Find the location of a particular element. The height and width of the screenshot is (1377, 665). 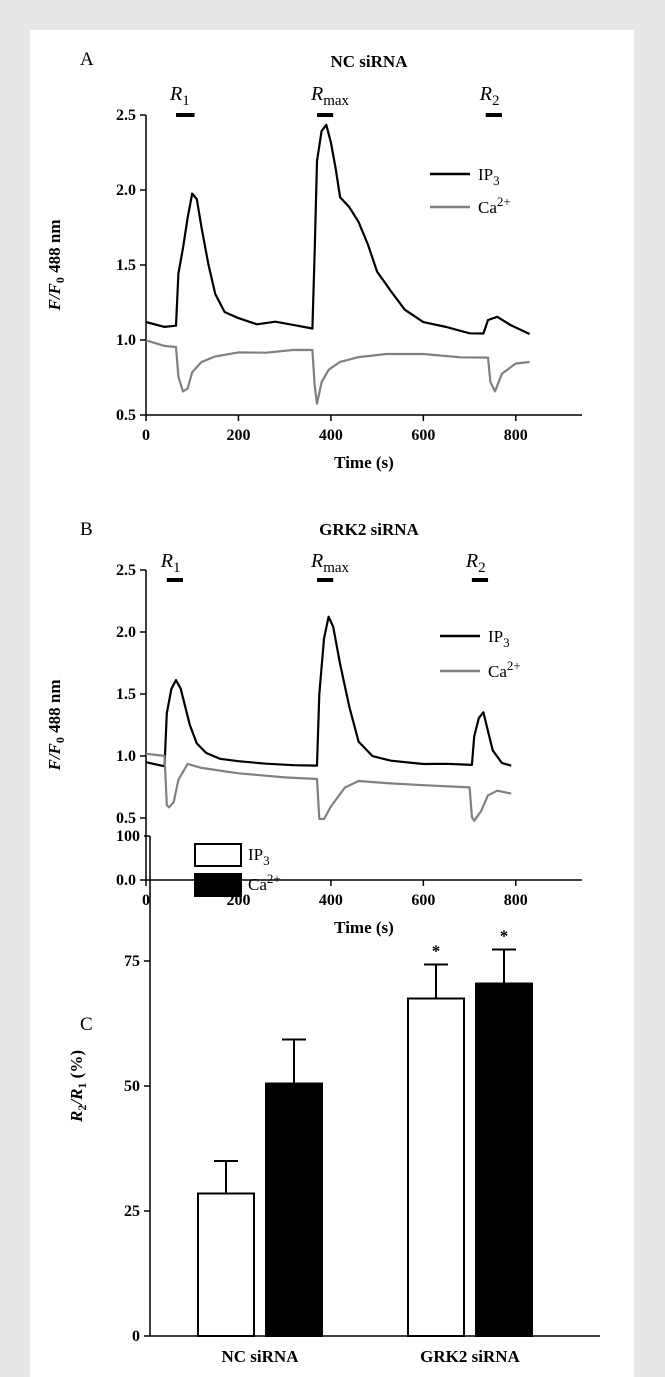

series-line-ca-B is located at coordinates (328, 787).